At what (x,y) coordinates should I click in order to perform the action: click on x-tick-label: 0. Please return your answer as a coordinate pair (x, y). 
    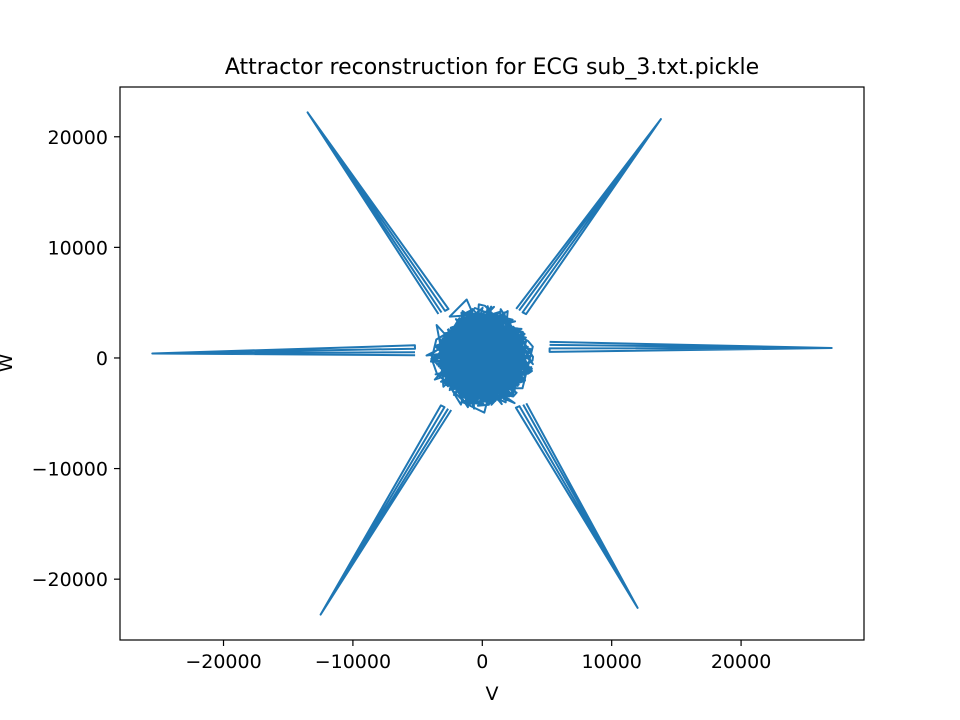
    Looking at the image, I should click on (482, 662).